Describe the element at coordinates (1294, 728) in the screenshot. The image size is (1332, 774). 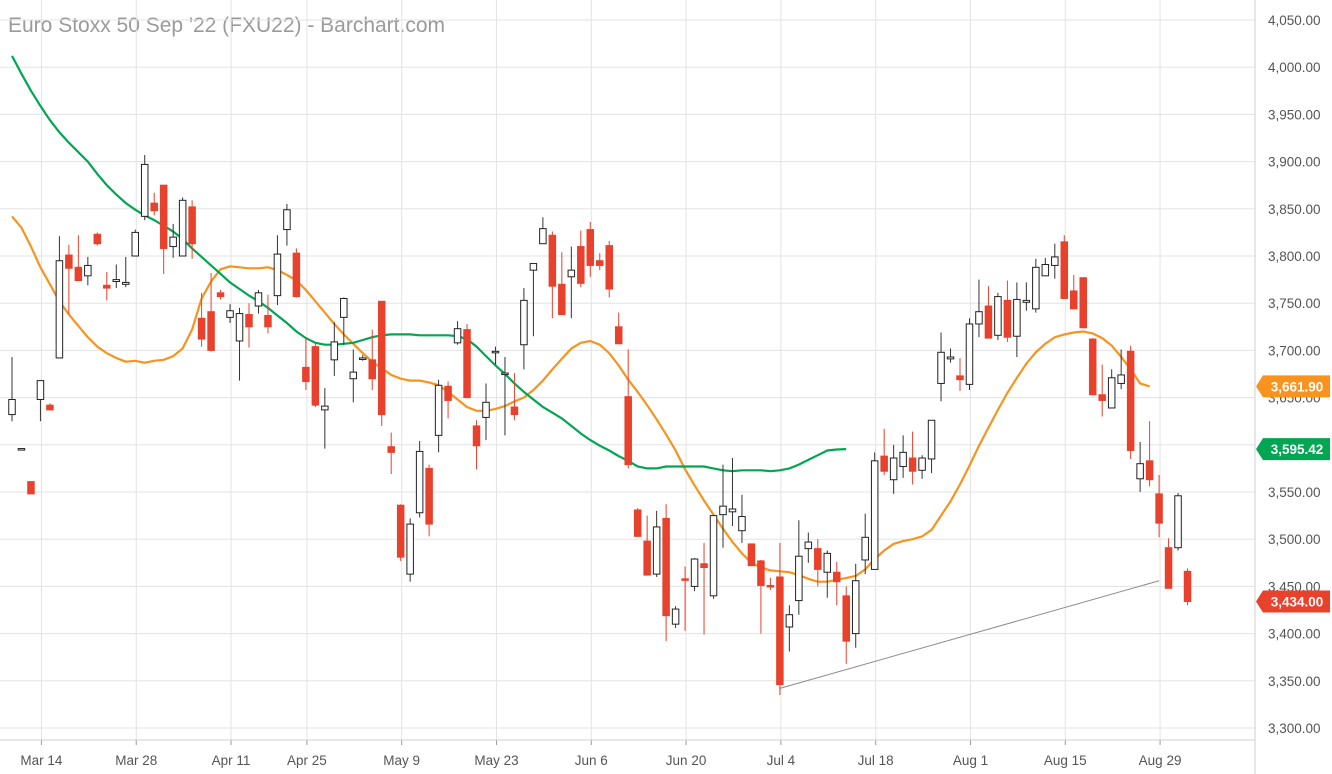
I see `y-tick-label: 3,300.00` at that location.